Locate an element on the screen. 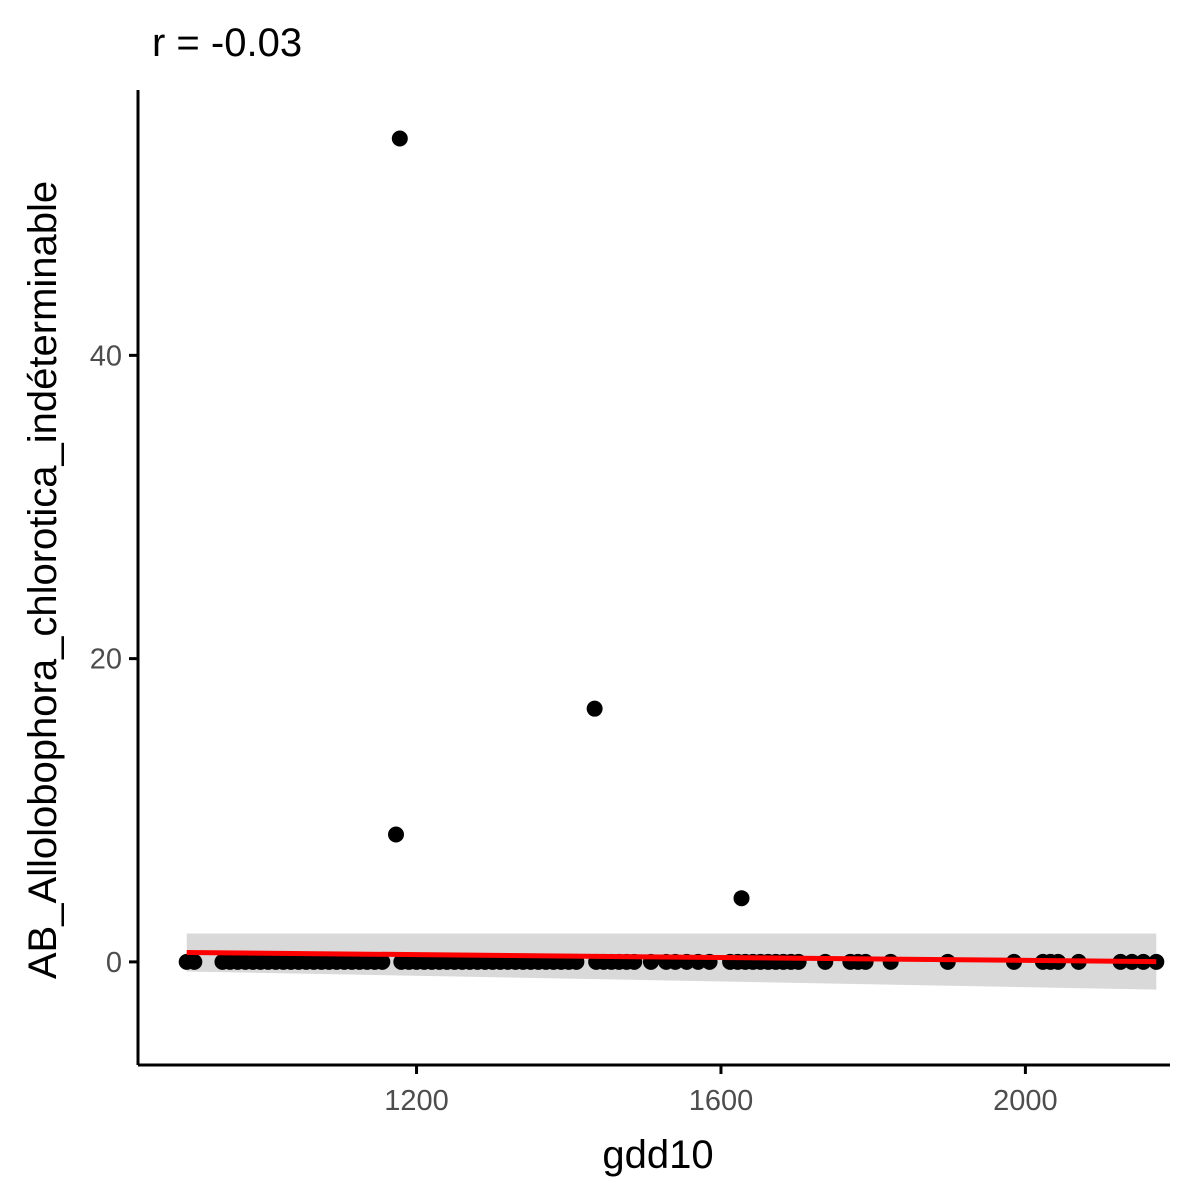 The width and height of the screenshot is (1200, 1200). fit-line-layer is located at coordinates (671, 957).